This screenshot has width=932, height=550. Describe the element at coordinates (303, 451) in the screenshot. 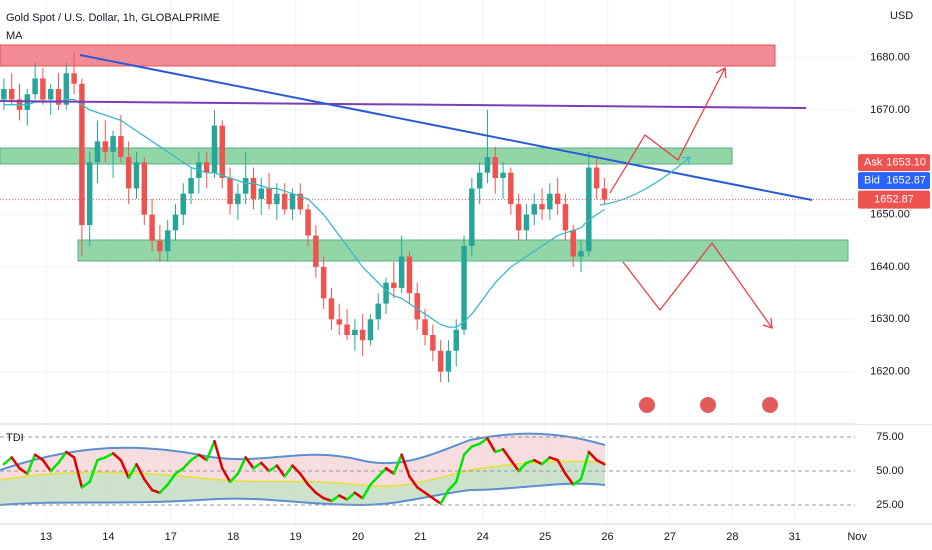

I see `tdi-upper-band` at that location.